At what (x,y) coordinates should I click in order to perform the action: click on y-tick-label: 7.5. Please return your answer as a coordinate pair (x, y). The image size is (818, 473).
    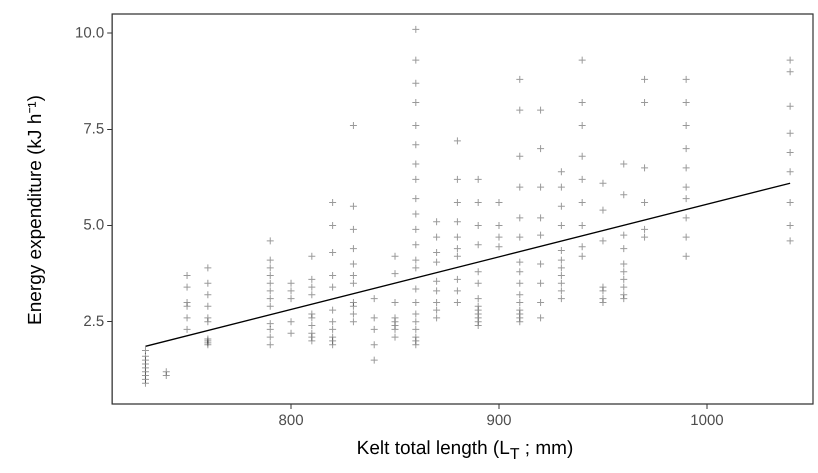
    Looking at the image, I should click on (93, 129).